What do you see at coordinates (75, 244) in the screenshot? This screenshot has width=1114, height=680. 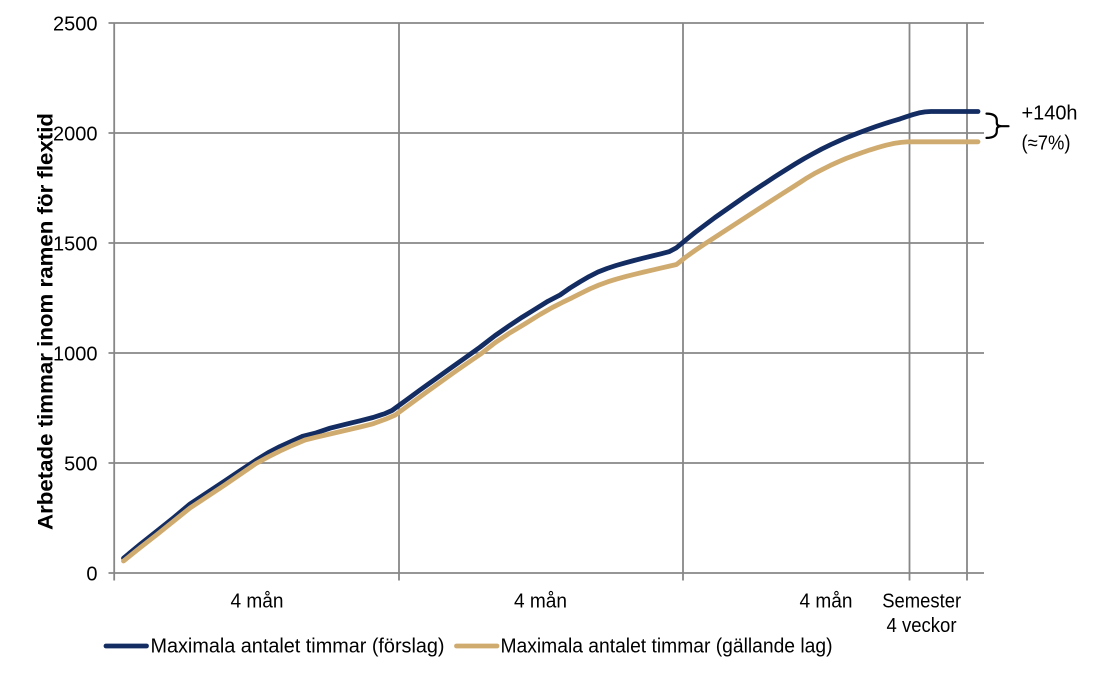 I see `svg-text: 1500` at bounding box center [75, 244].